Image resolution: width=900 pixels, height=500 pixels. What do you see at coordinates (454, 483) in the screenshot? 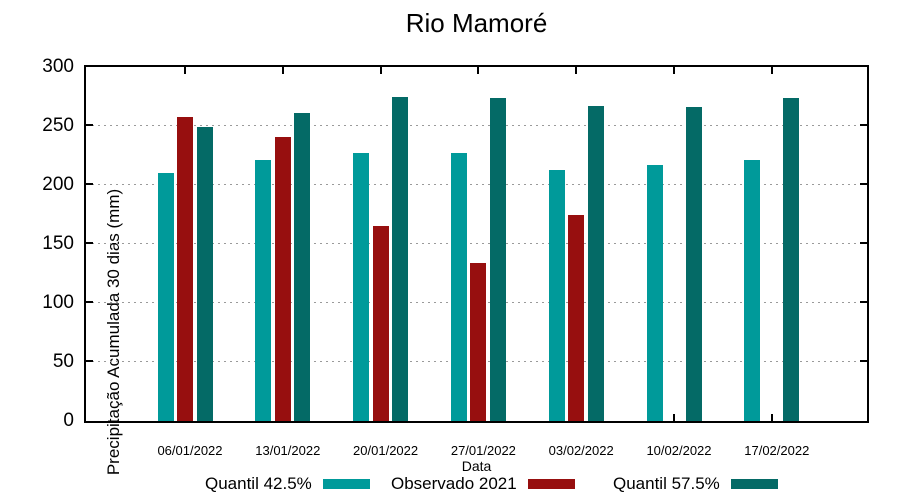
I see `legend-label: Observado 2021` at bounding box center [454, 483].